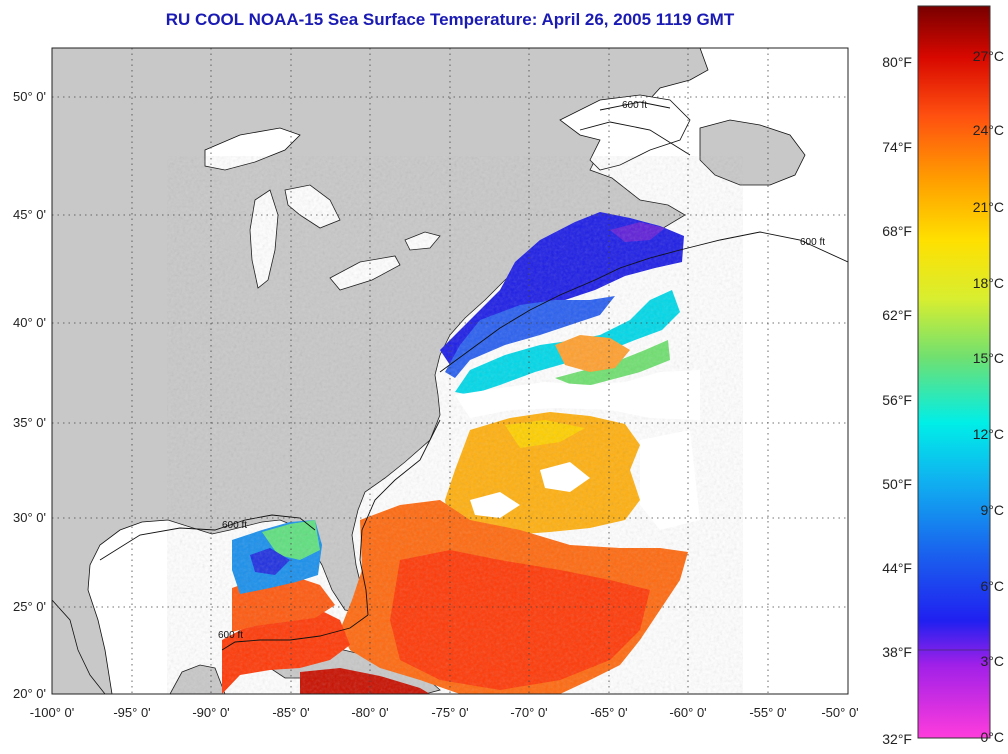 The height and width of the screenshot is (754, 1008). Describe the element at coordinates (29, 606) in the screenshot. I see `lat-label: 25° 0'` at that location.